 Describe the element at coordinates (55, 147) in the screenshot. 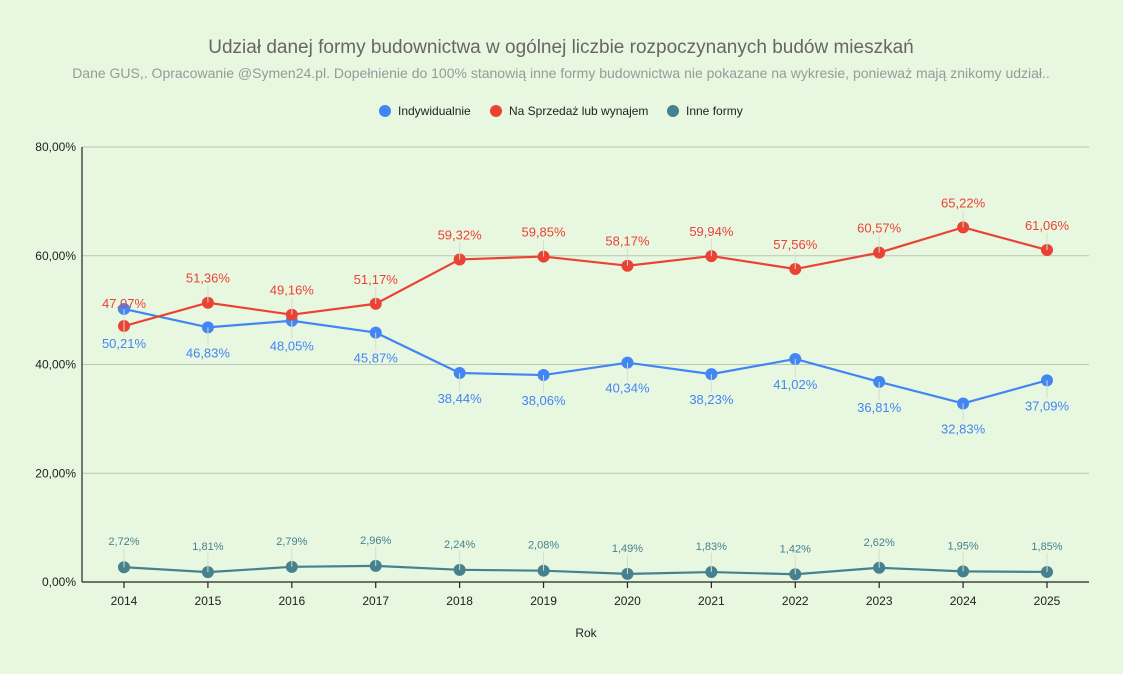

I see `y-tick-label: 80,00%` at that location.